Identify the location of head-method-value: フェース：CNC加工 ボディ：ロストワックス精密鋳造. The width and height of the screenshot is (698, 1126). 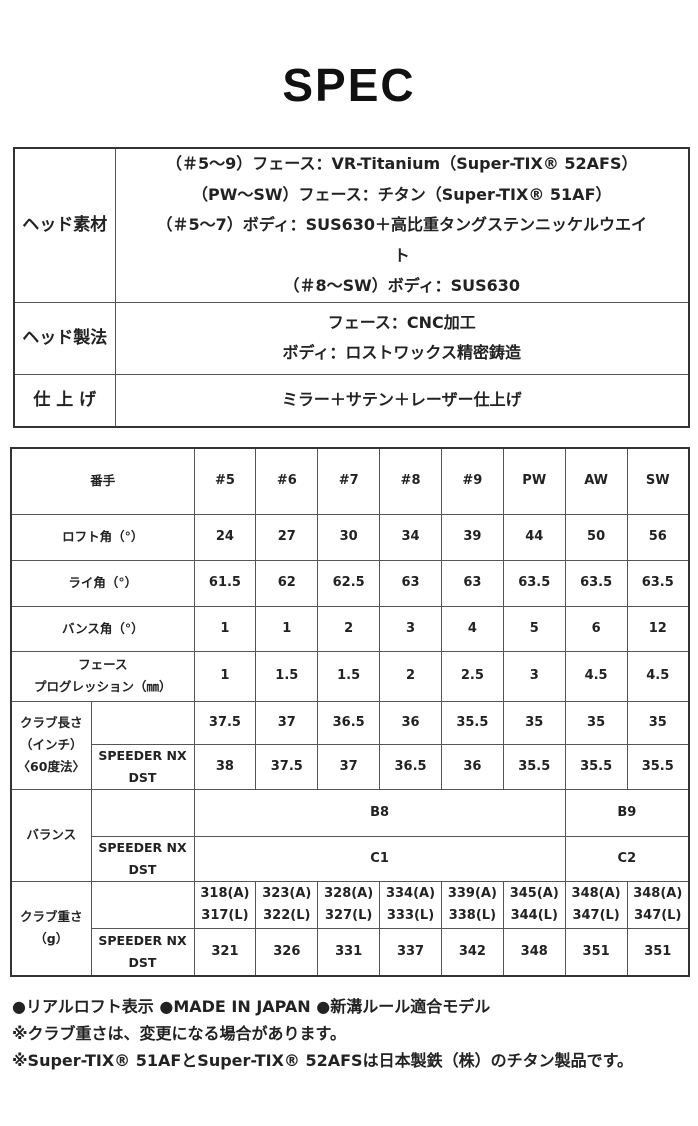
(402, 338).